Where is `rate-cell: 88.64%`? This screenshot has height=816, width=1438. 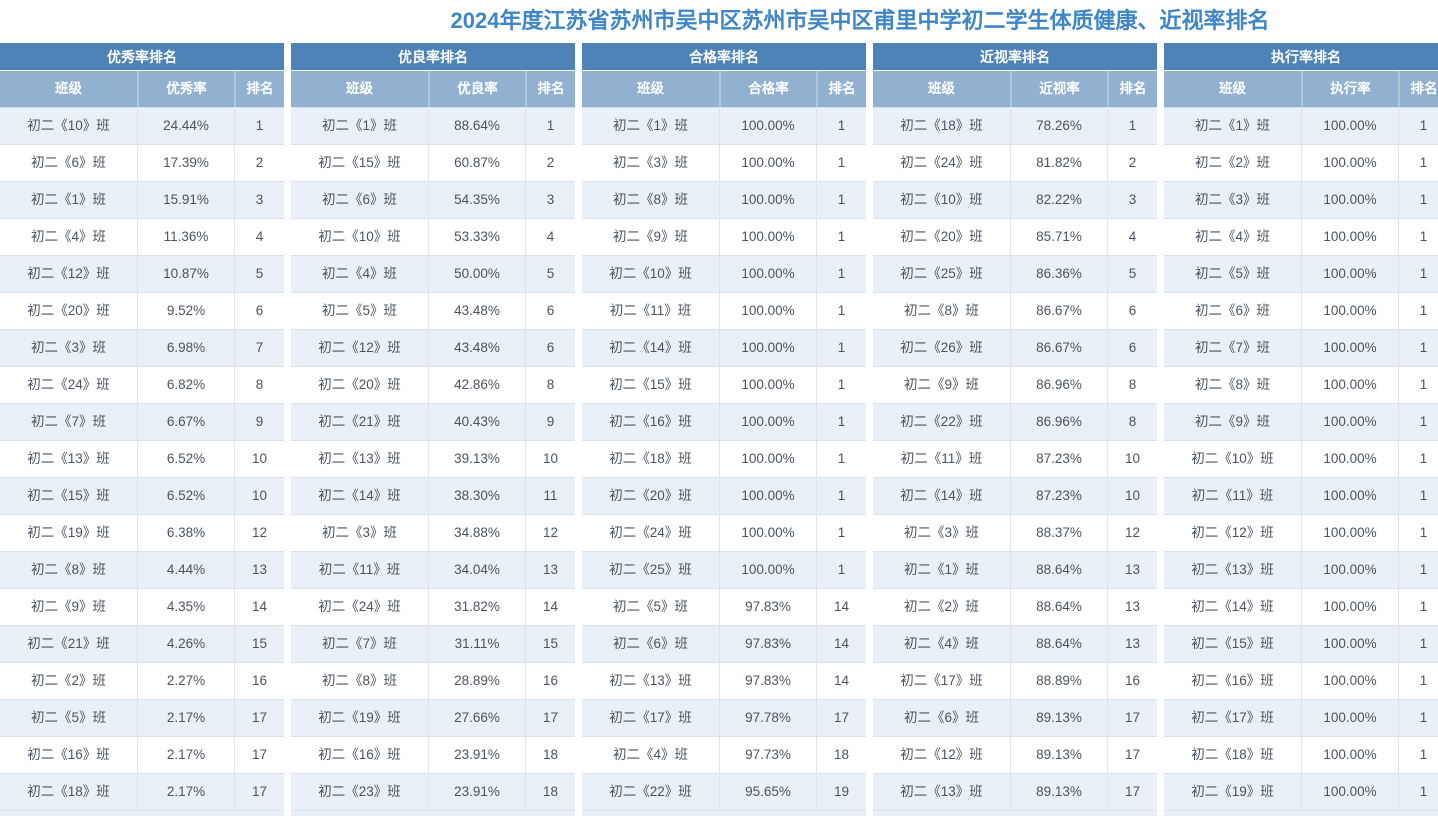
rate-cell: 88.64% is located at coordinates (1058, 570).